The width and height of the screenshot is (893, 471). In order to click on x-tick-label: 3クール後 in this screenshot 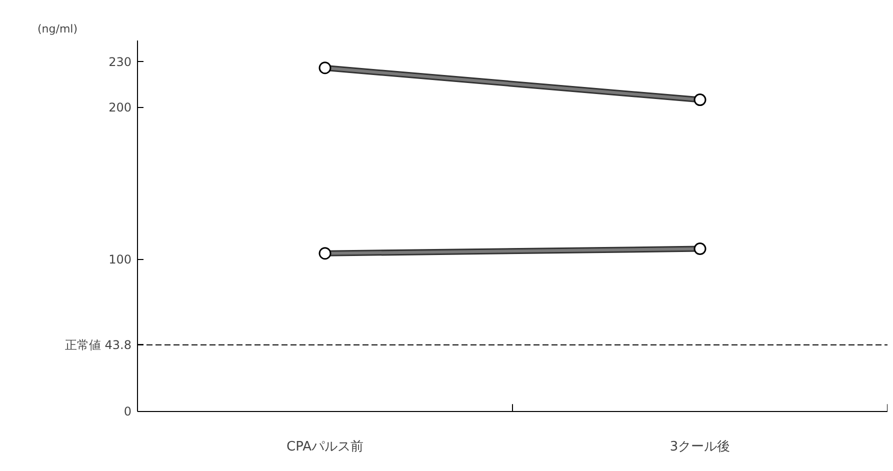, I will do `click(700, 447)`.